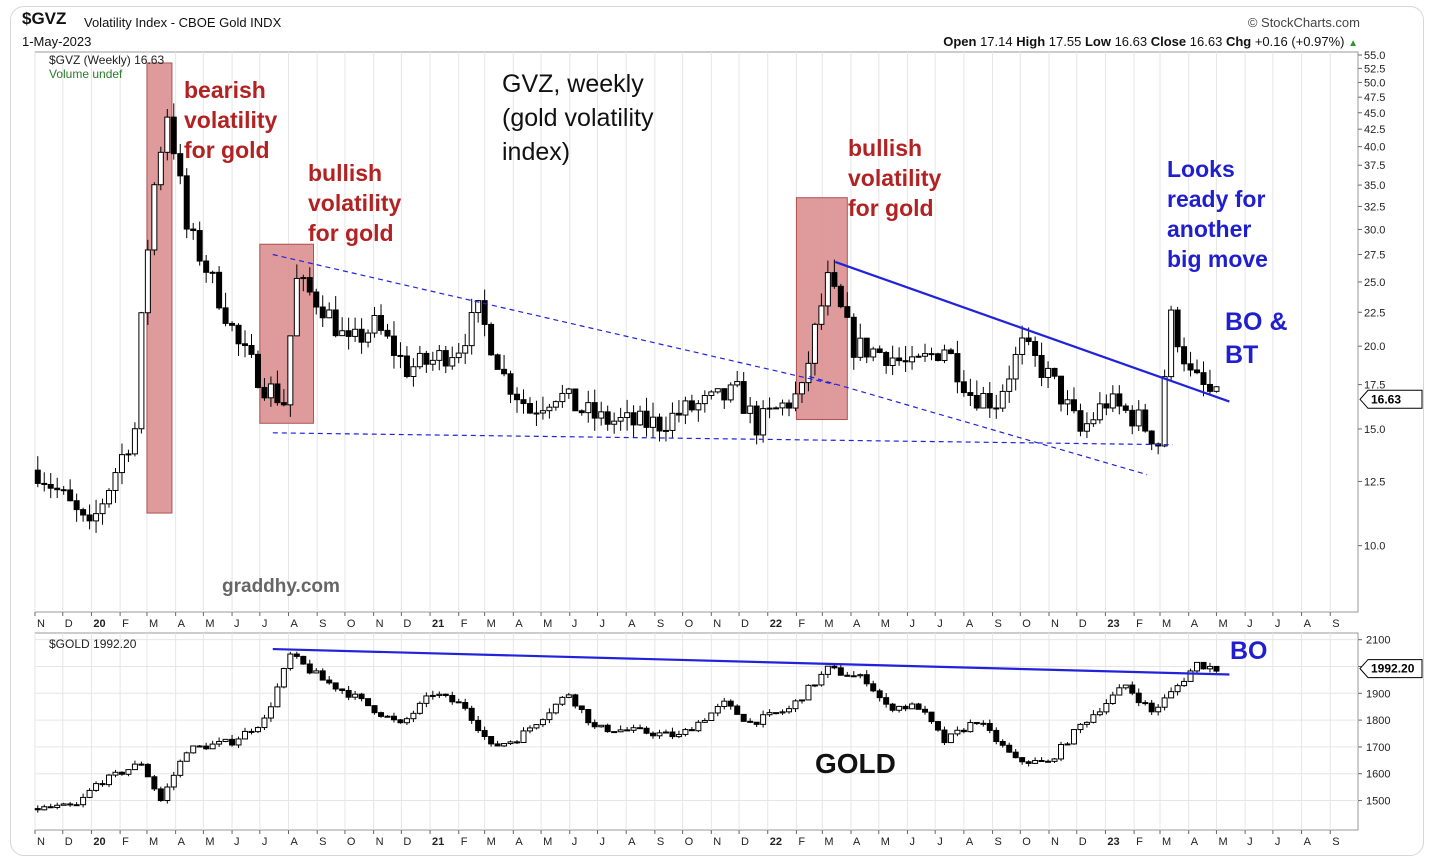  What do you see at coordinates (322, 842) in the screenshot?
I see `gold-x-tick-label: S` at bounding box center [322, 842].